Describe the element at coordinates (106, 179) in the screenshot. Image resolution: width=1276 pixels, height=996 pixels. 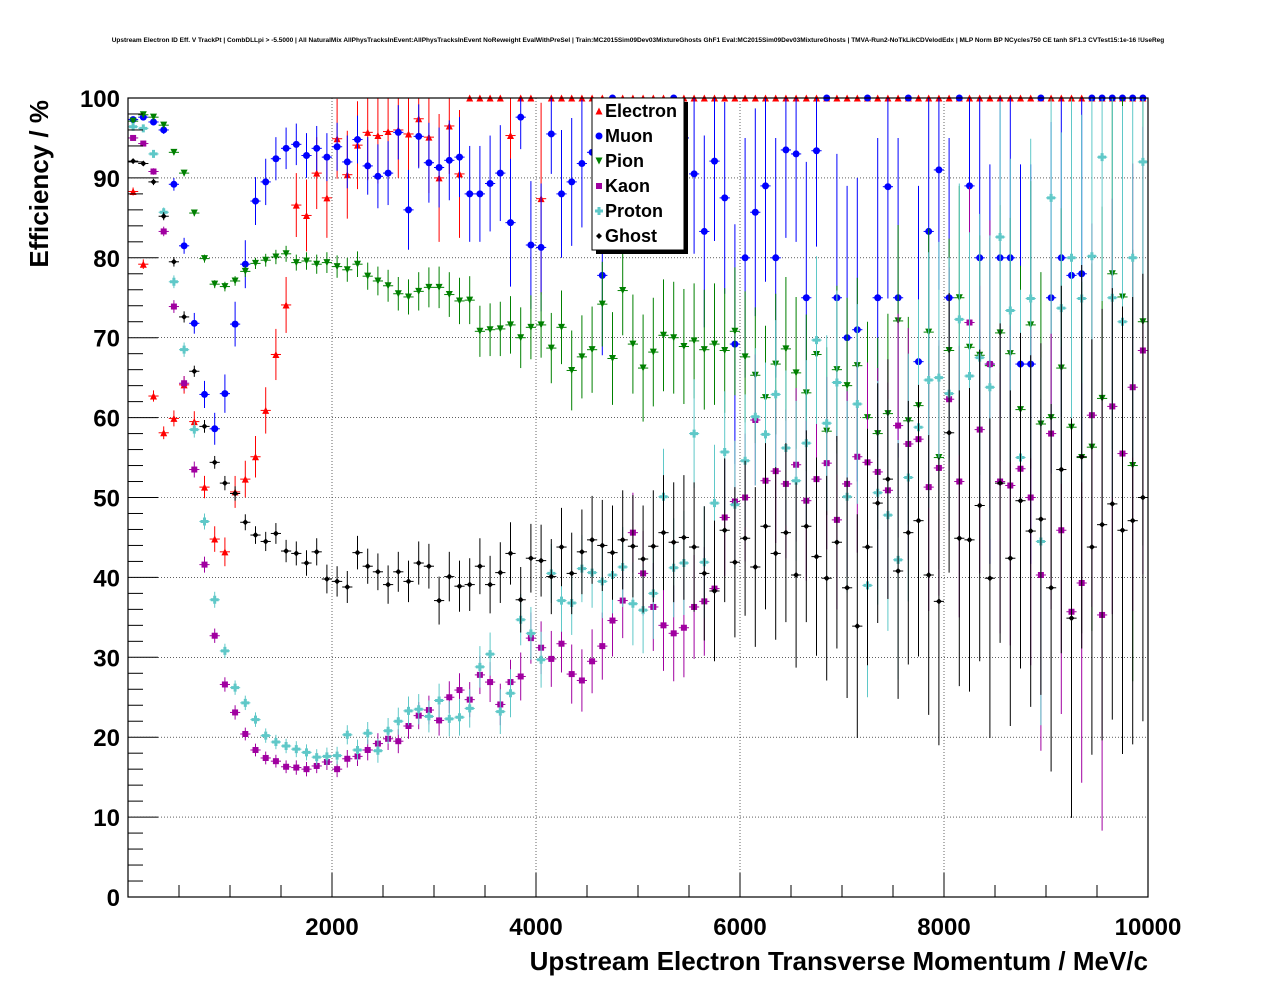
I see `y-tick-label: 90` at that location.